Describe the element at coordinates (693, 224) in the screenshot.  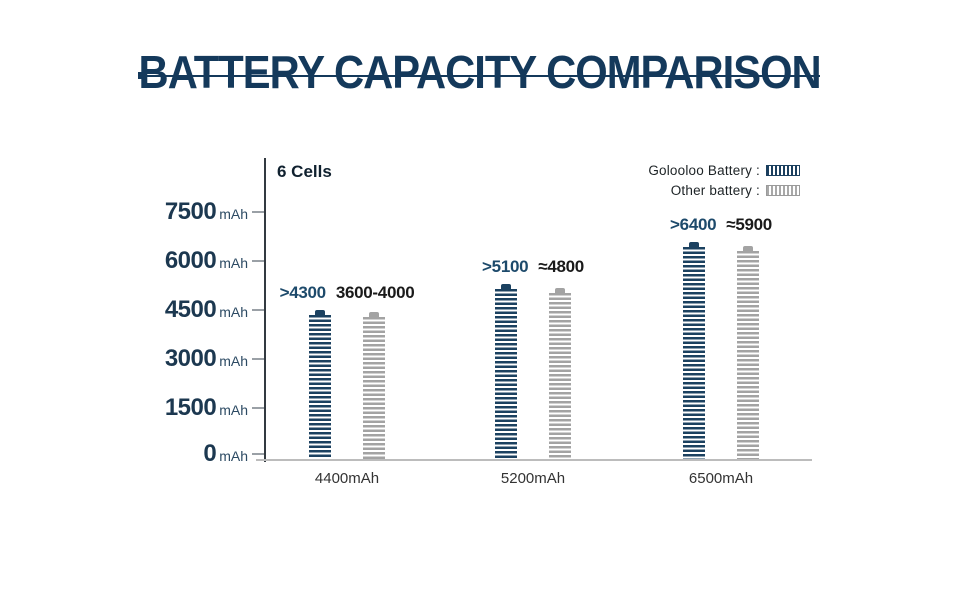
I see `golooloo-value-label: >6400` at that location.